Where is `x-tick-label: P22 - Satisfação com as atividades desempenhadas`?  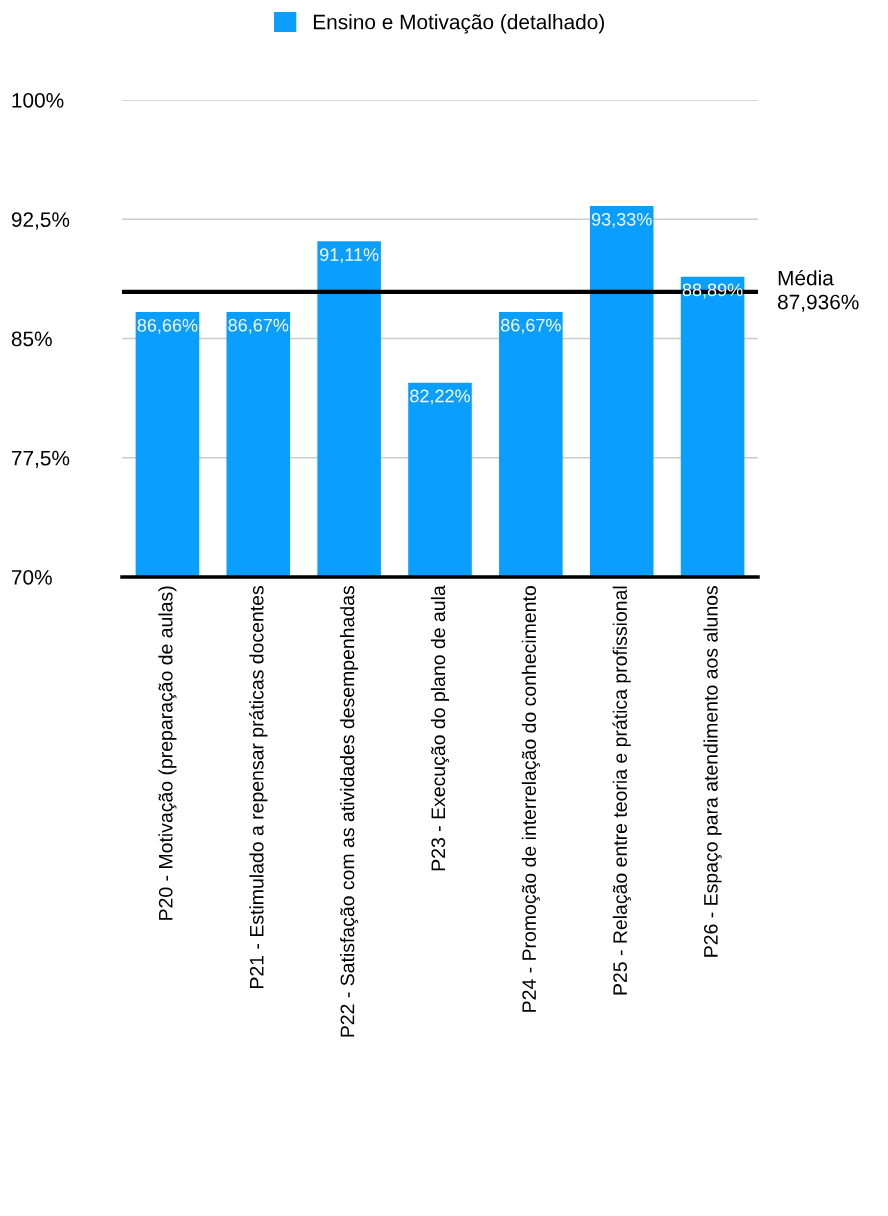
x-tick-label: P22 - Satisfação com as atividades desempenhadas is located at coordinates (349, 811).